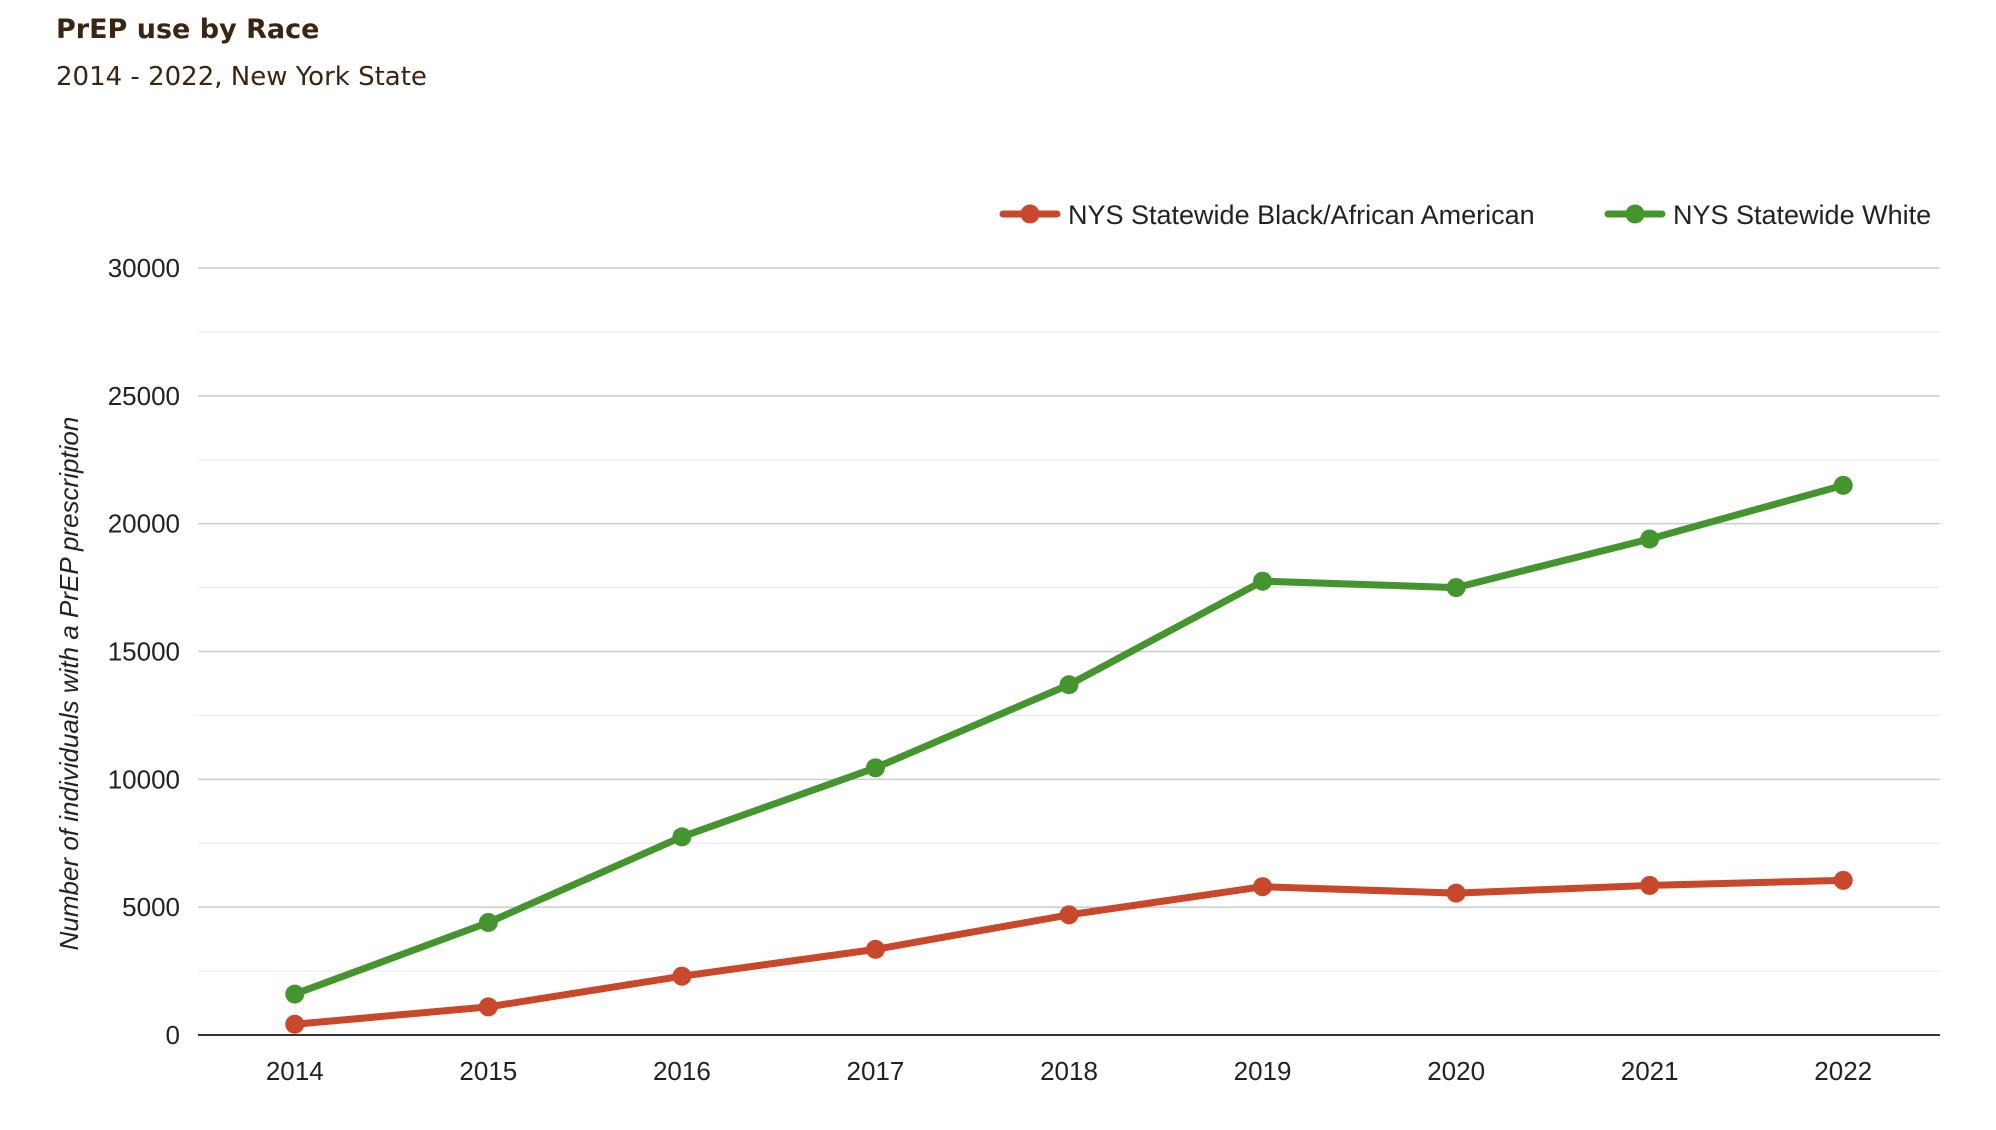 The image size is (1996, 1130). Describe the element at coordinates (1263, 1071) in the screenshot. I see `x-tick-label: 2019` at that location.